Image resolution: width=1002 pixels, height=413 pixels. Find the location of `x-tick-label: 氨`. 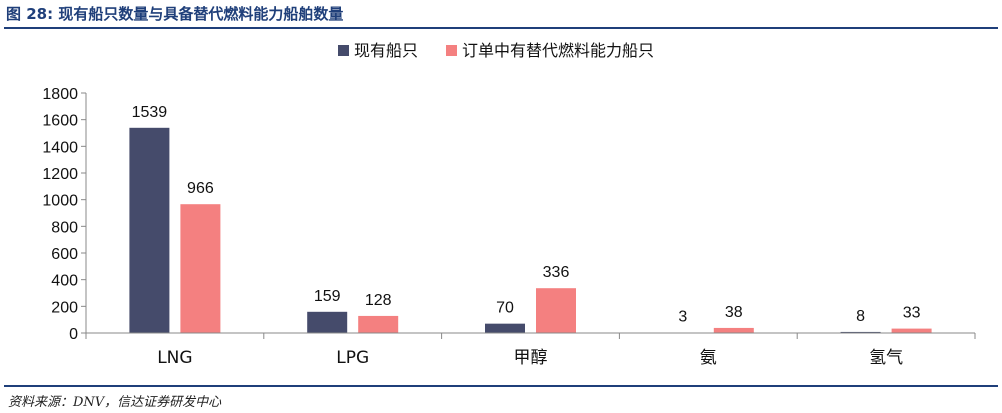

x-tick-label: 氨 is located at coordinates (708, 358).